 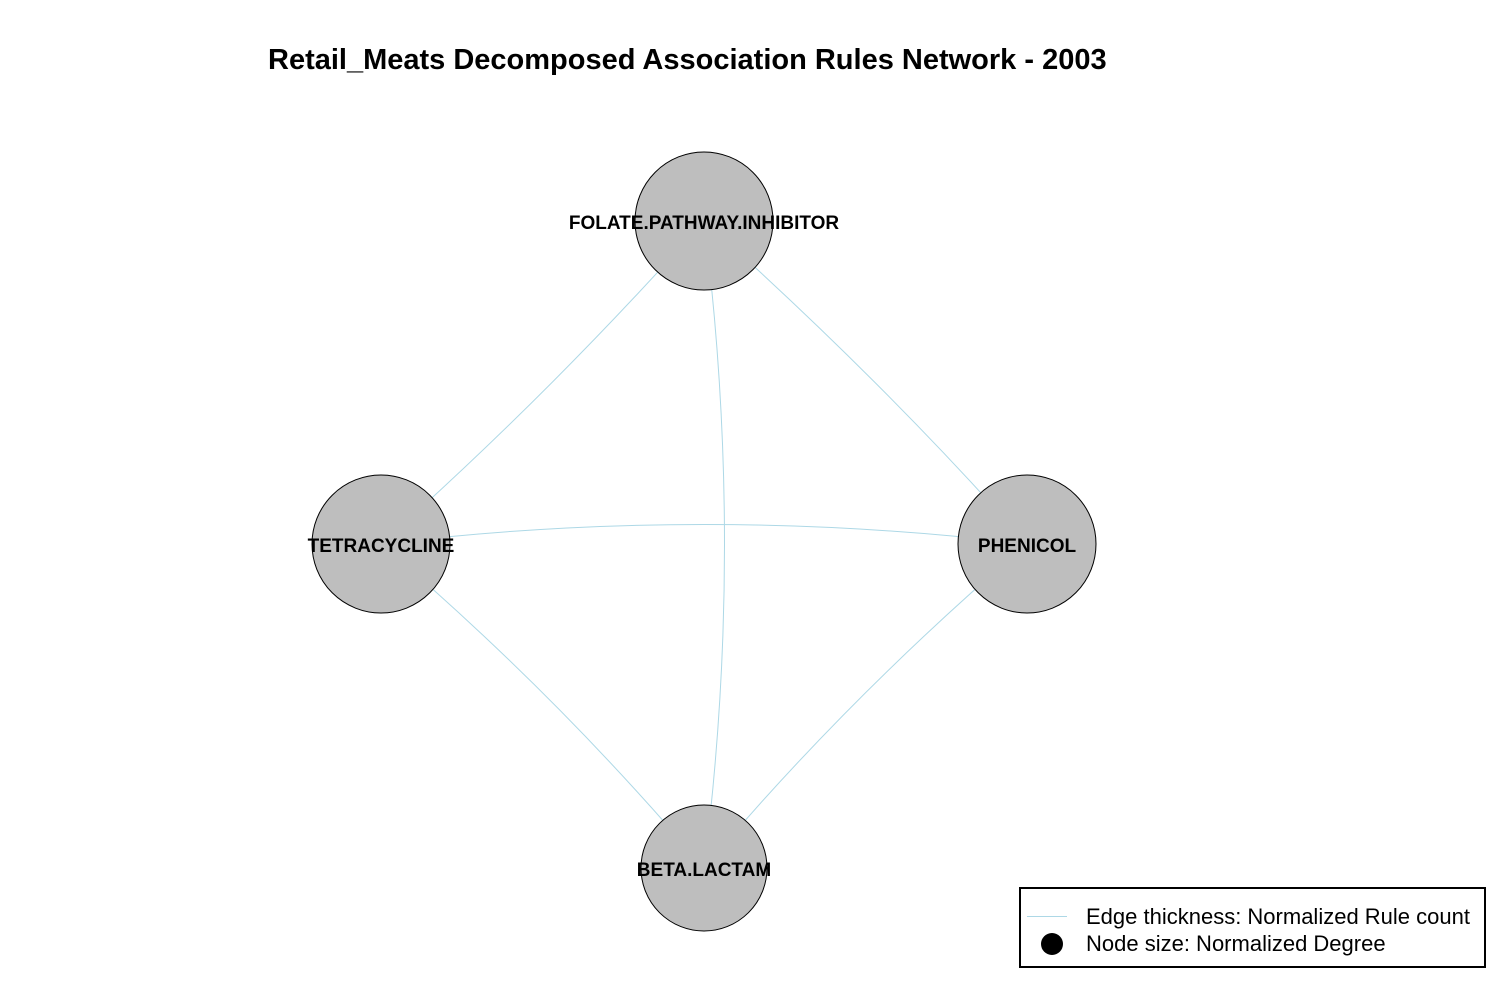 I want to click on node-betalactam, so click(x=704, y=868).